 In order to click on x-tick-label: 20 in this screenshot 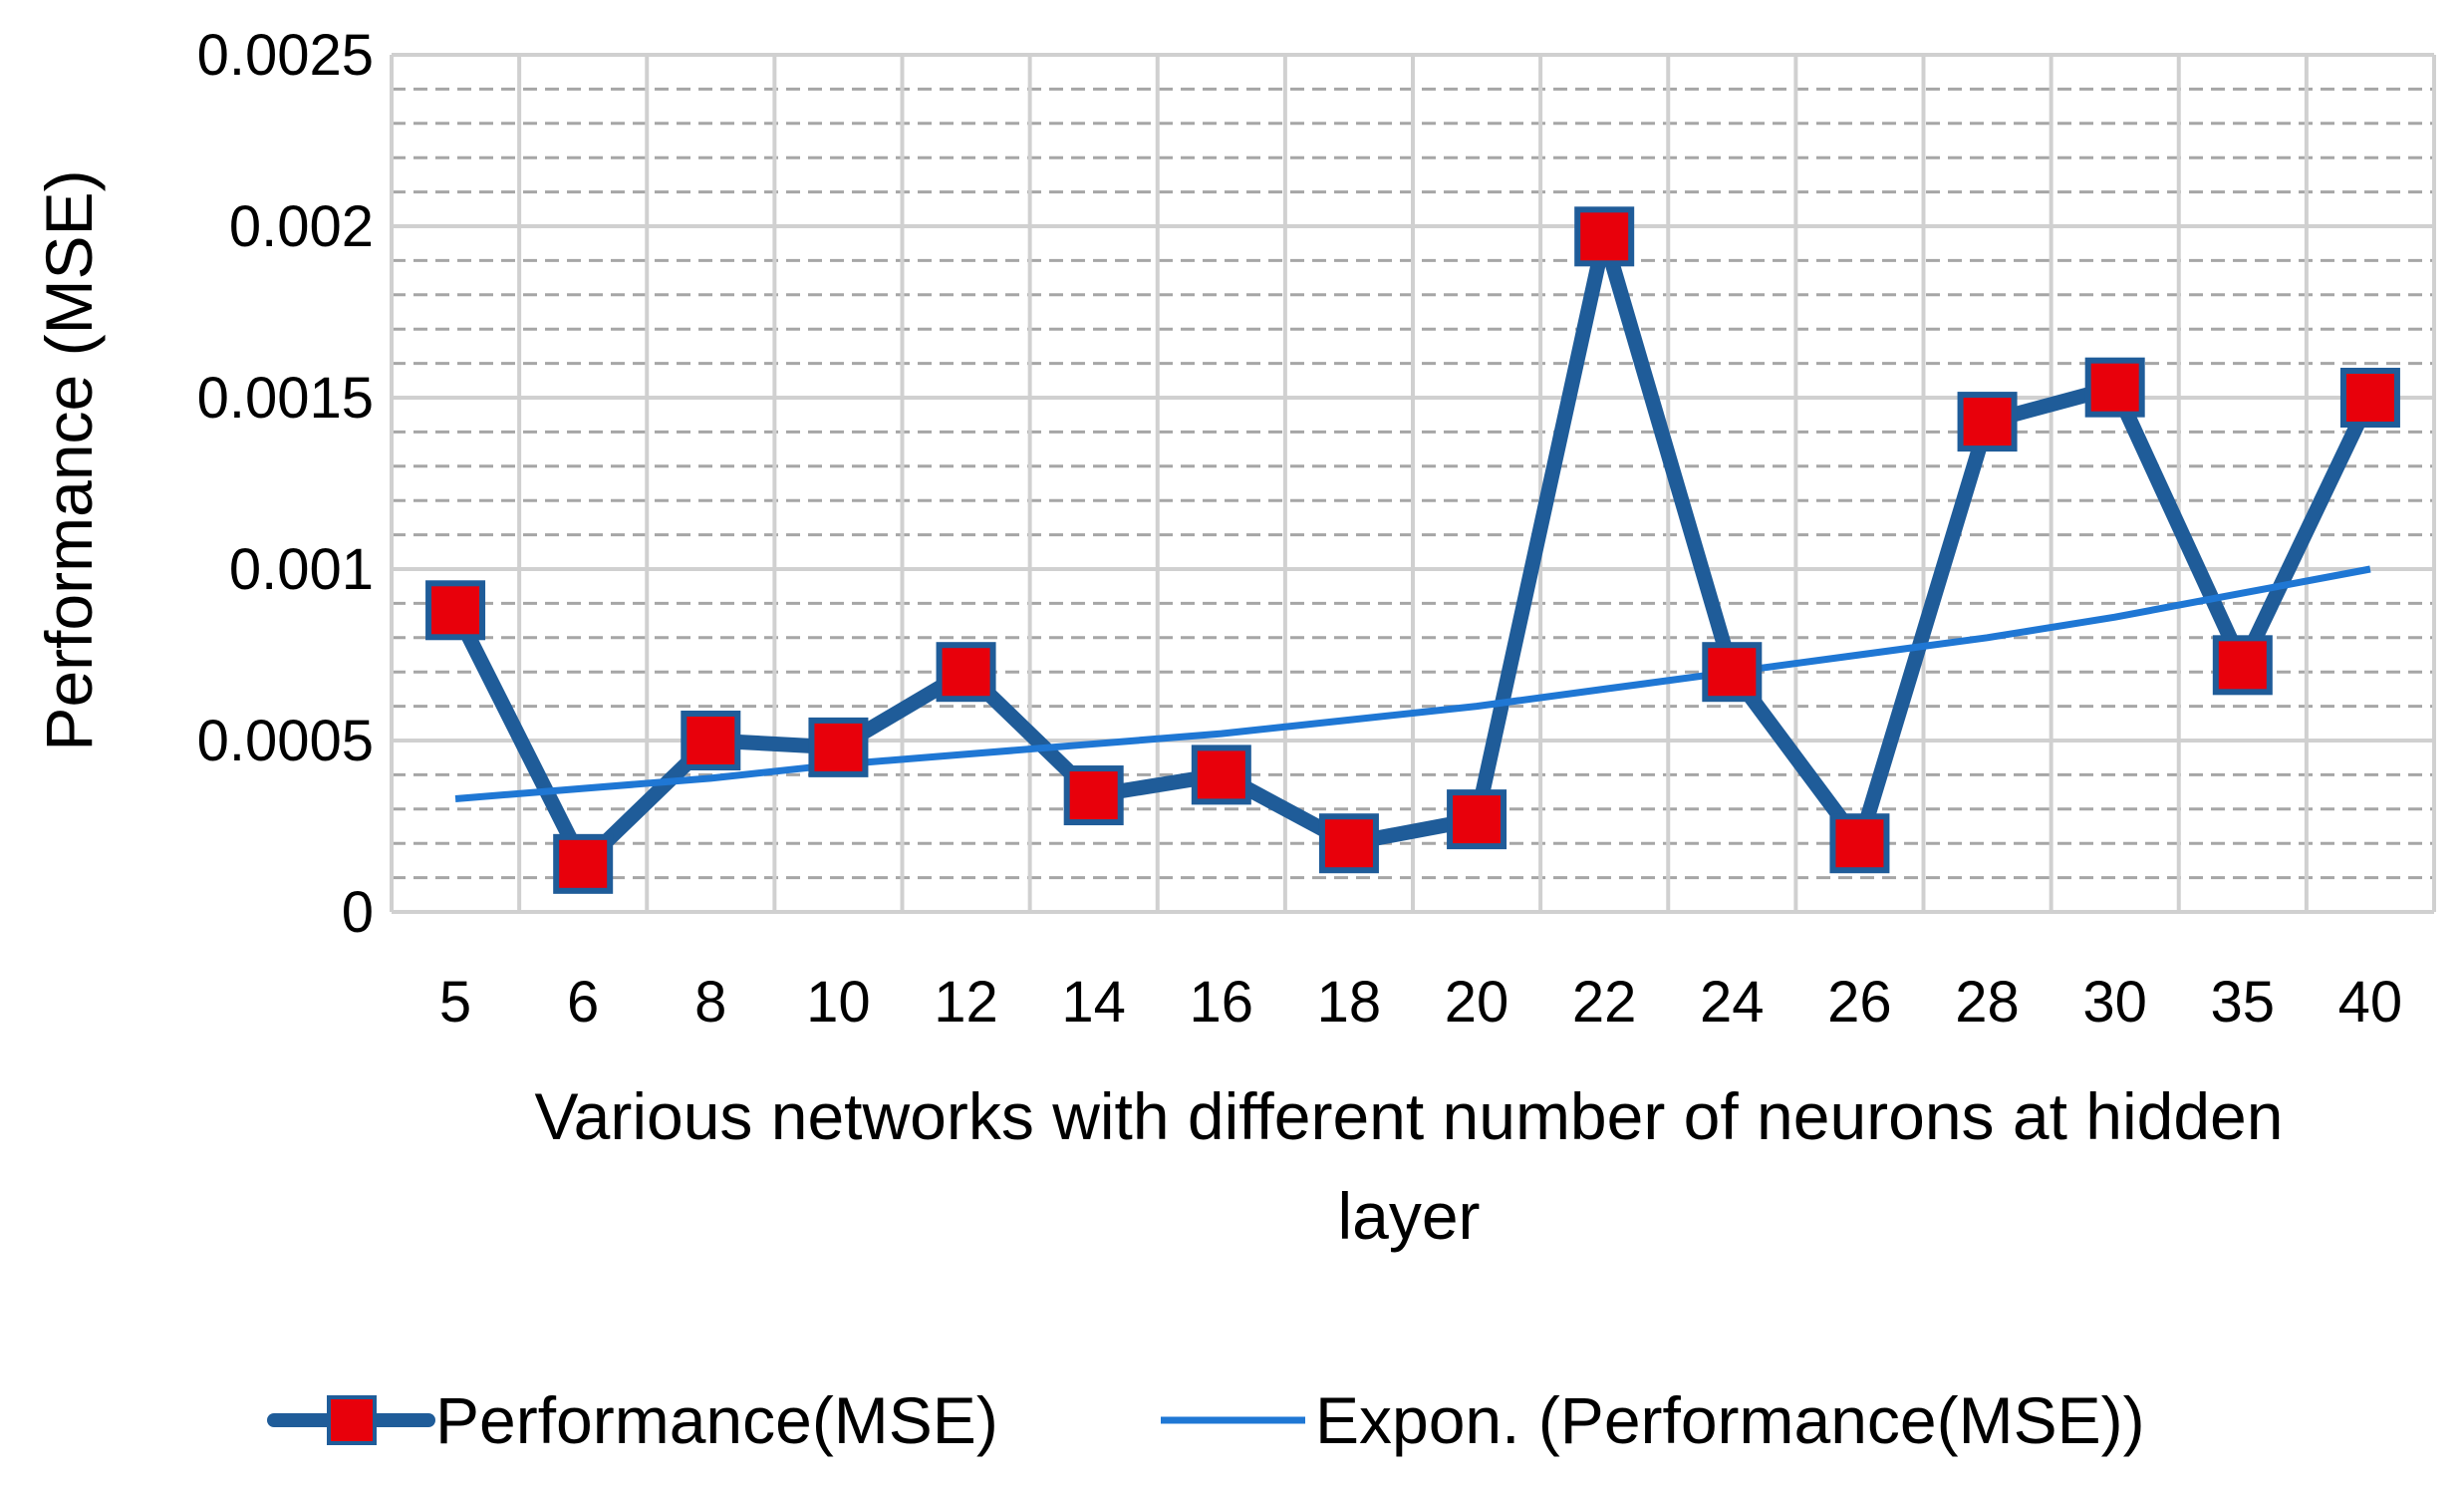, I will do `click(1477, 1003)`.